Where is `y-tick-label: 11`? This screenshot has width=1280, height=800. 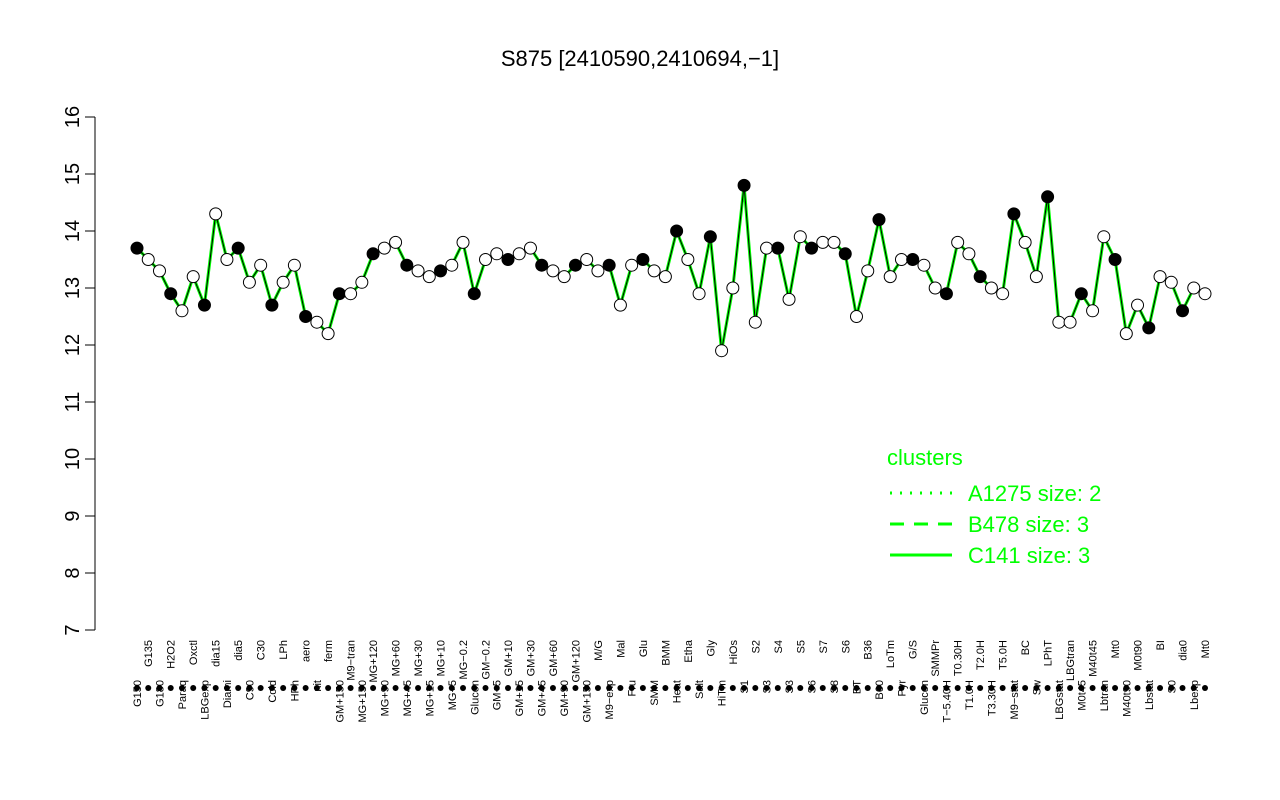 y-tick-label: 11 is located at coordinates (73, 402).